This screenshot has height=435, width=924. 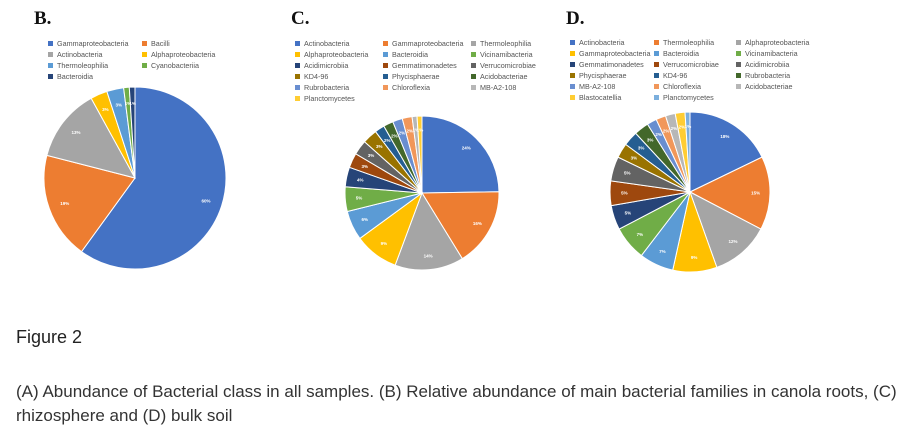 I want to click on legend-item: Acidimicrobiia, so click(x=338, y=65).